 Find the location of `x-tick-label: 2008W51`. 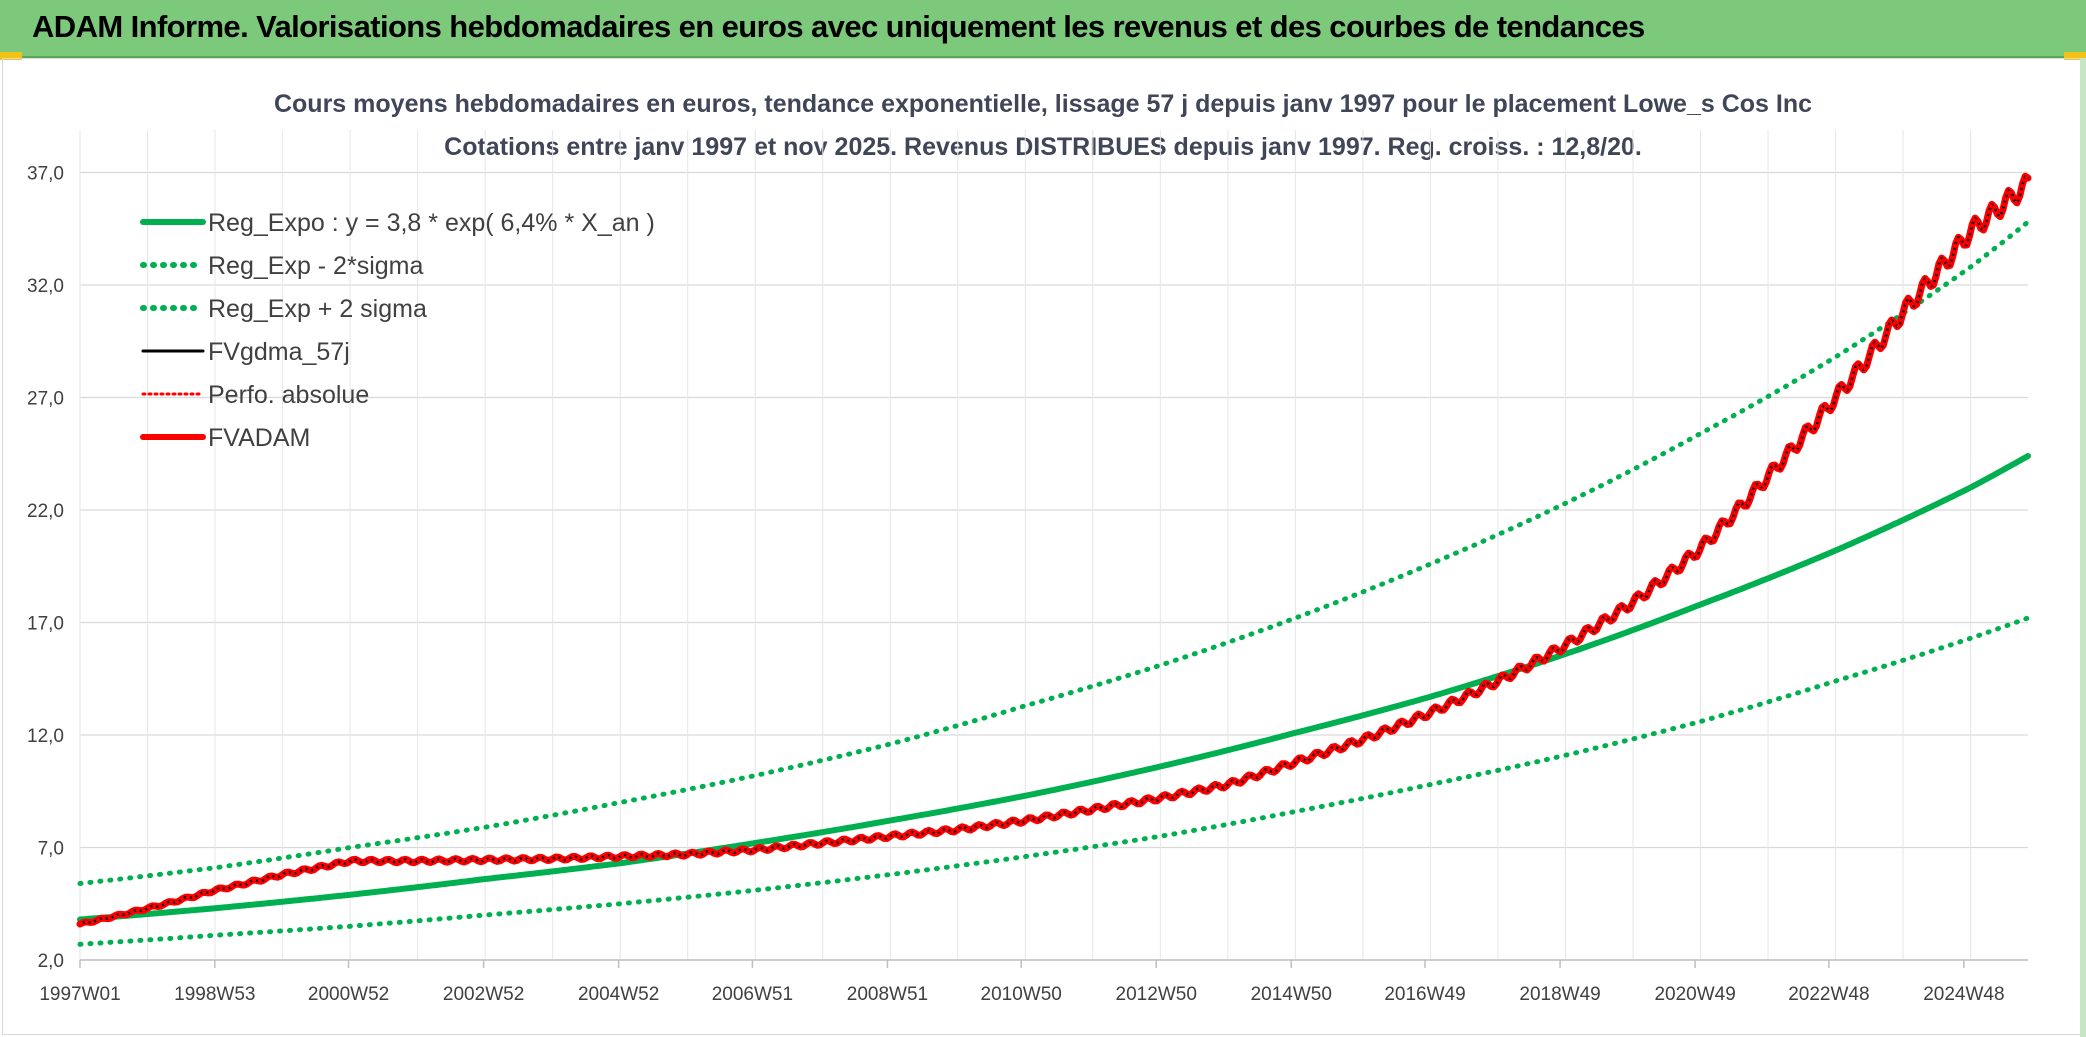

x-tick-label: 2008W51 is located at coordinates (887, 994).